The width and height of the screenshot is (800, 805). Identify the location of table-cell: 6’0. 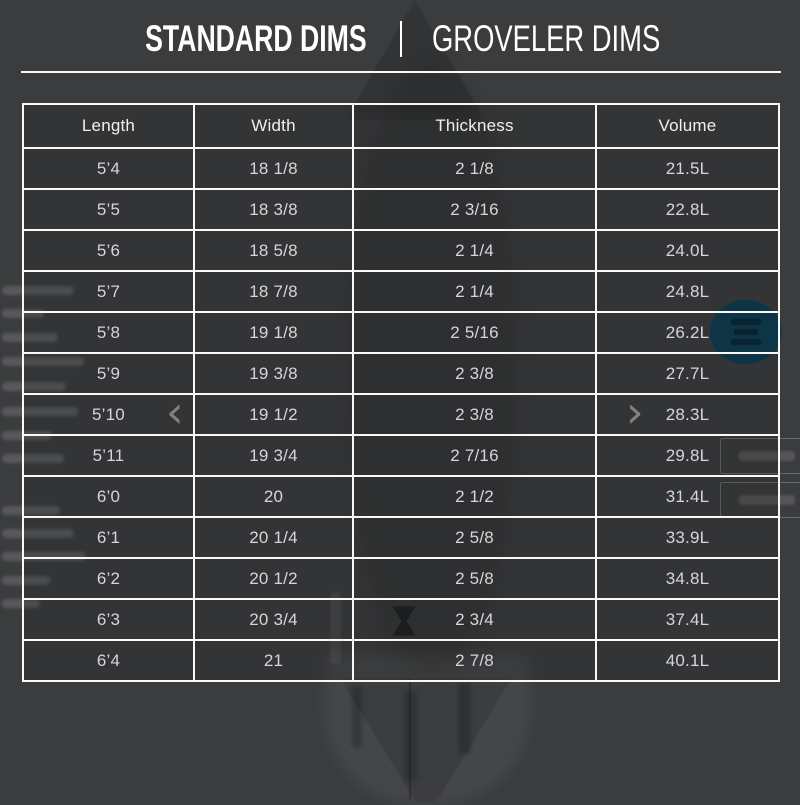
(108, 496).